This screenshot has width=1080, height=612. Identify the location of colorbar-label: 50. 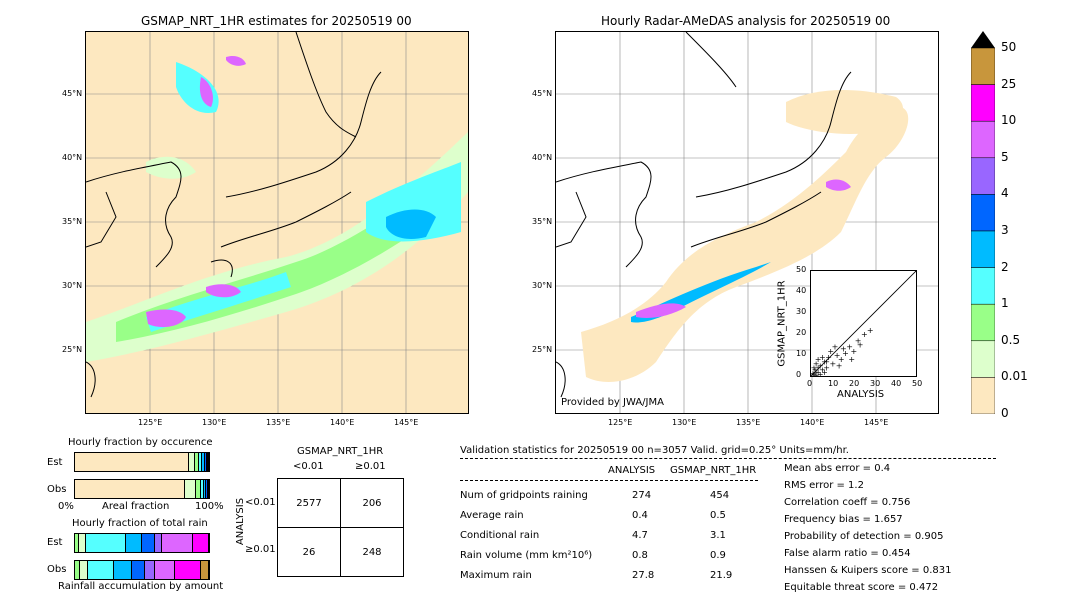
(1009, 47).